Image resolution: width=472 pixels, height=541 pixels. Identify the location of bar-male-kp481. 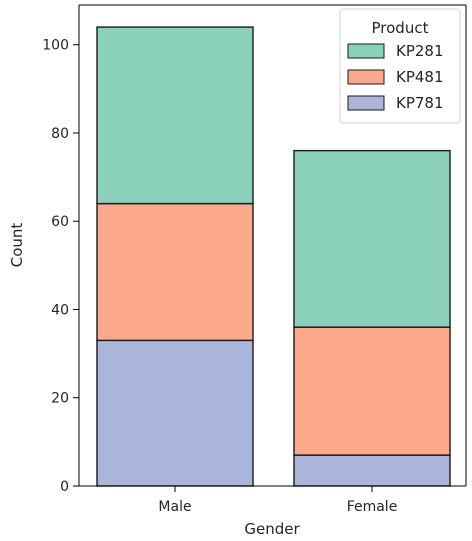
(175, 272).